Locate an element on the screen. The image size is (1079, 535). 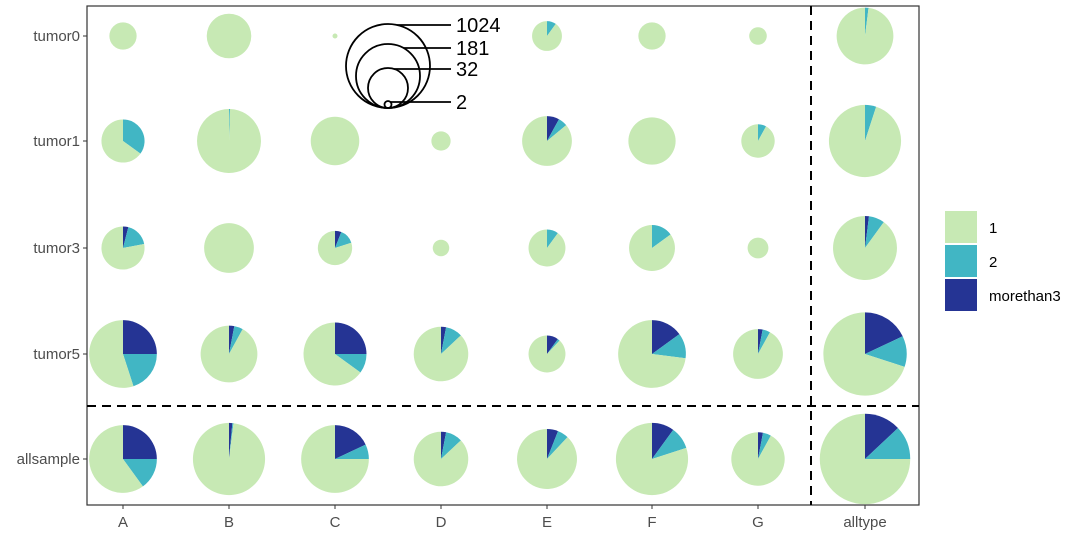
pie-C-tumor1 is located at coordinates (335, 141).